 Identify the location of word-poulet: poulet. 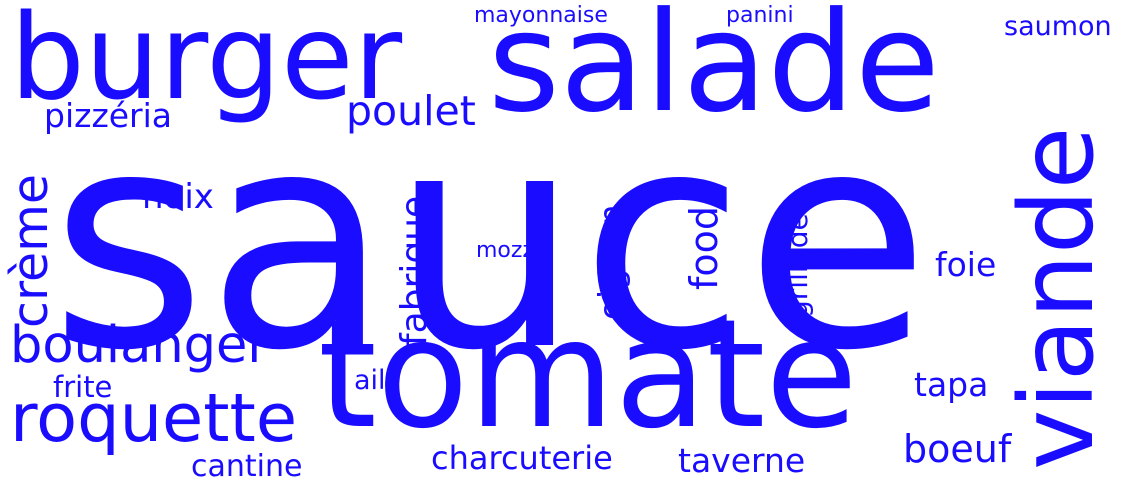
(411, 111).